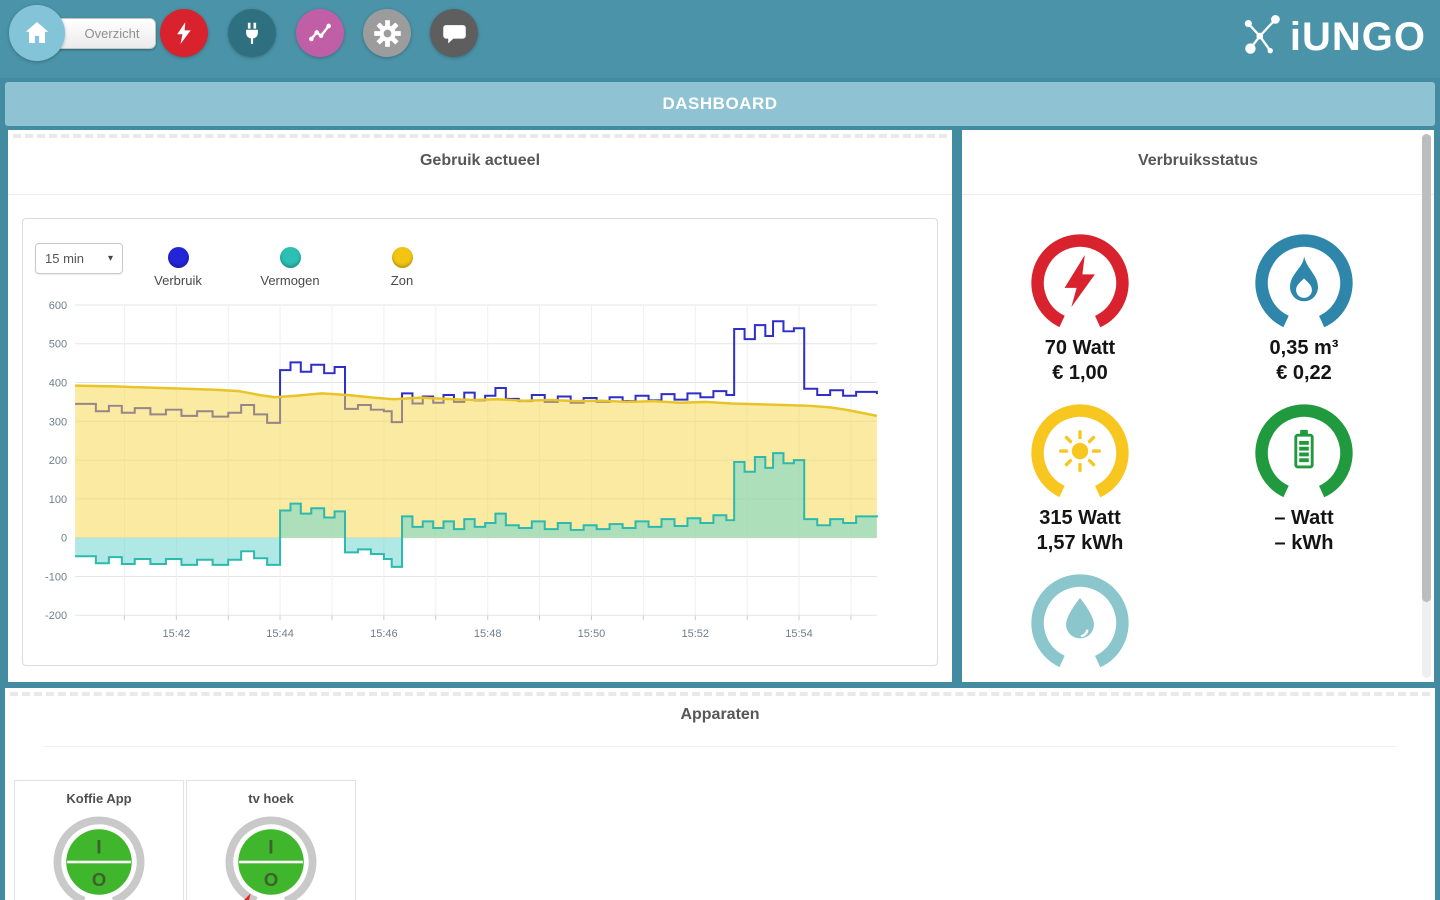 The image size is (1440, 900). Describe the element at coordinates (1304, 453) in the screenshot. I see `battery-gauge-icon` at that location.